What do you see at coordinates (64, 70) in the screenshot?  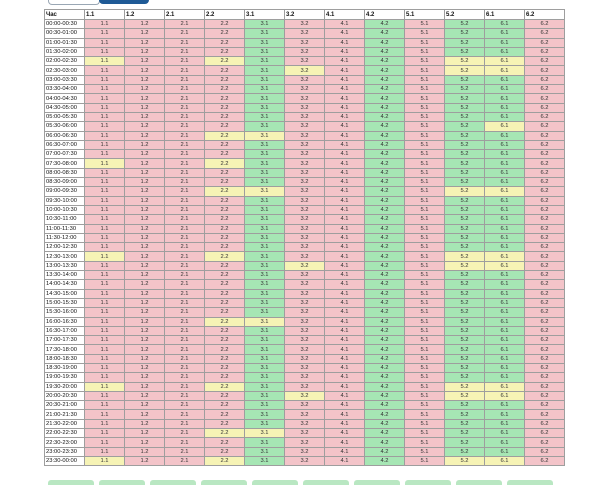 I see `time-slot: 02:30-03:00` at bounding box center [64, 70].